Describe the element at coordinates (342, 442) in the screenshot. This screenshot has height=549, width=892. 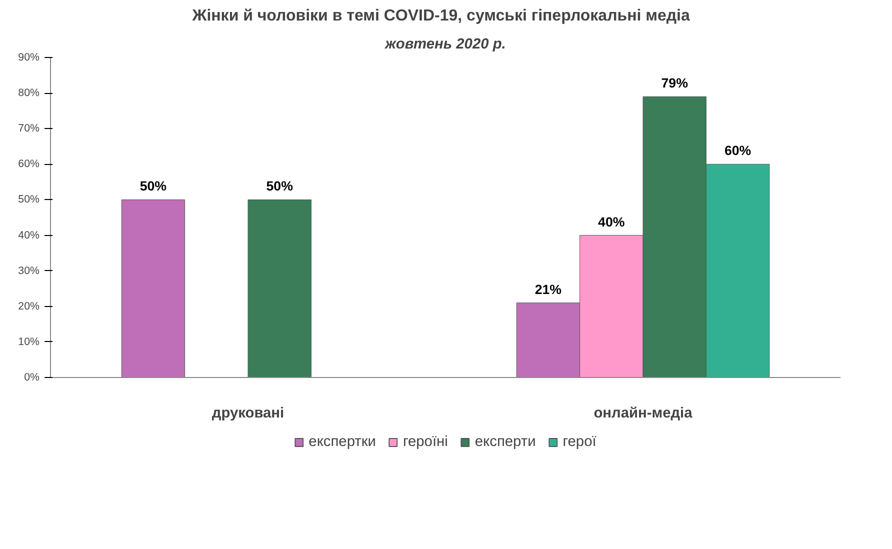
I see `legend-label: експертки` at that location.